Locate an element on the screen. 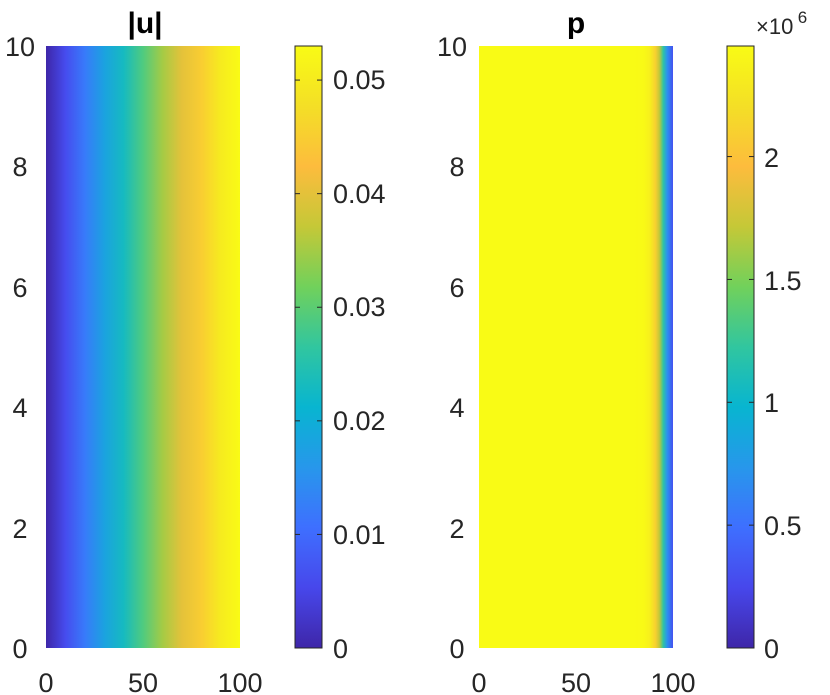 The image size is (830, 695). ytick-label-p: 8 is located at coordinates (456, 167).